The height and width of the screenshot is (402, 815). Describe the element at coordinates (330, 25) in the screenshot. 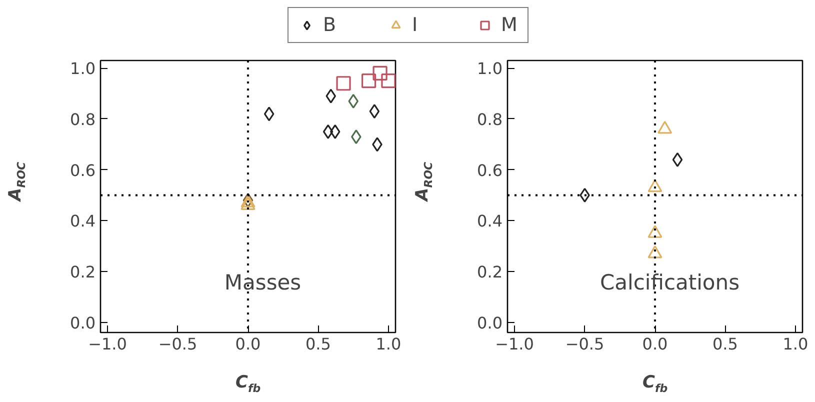

I see `legend-label: B` at that location.